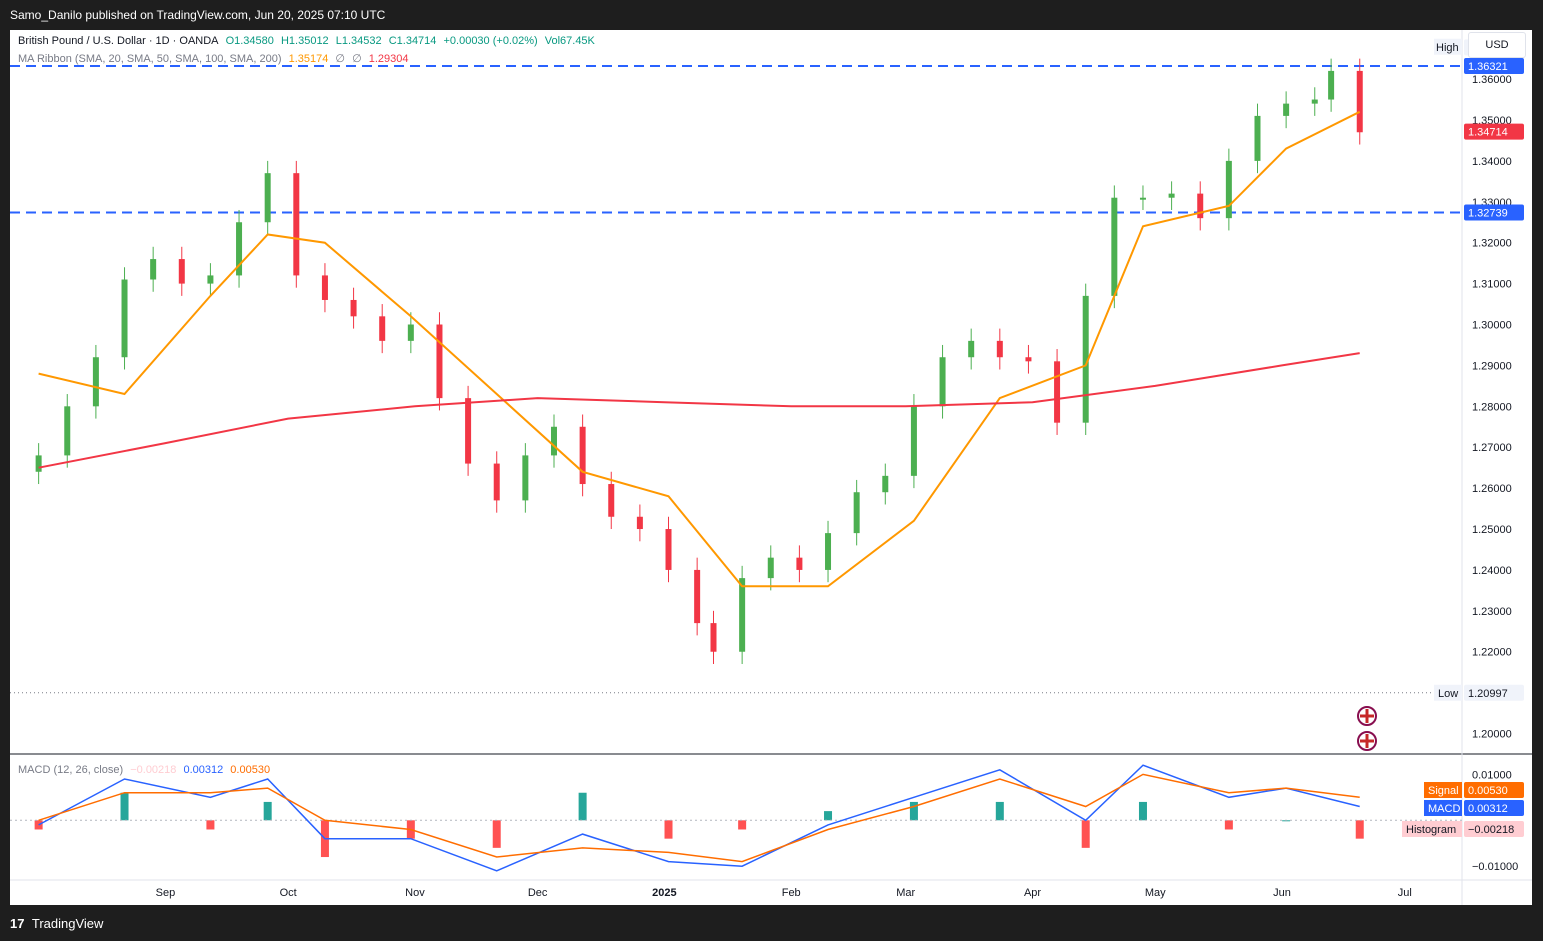 This screenshot has width=1543, height=941. What do you see at coordinates (1447, 48) in the screenshot?
I see `high-label: High` at bounding box center [1447, 48].